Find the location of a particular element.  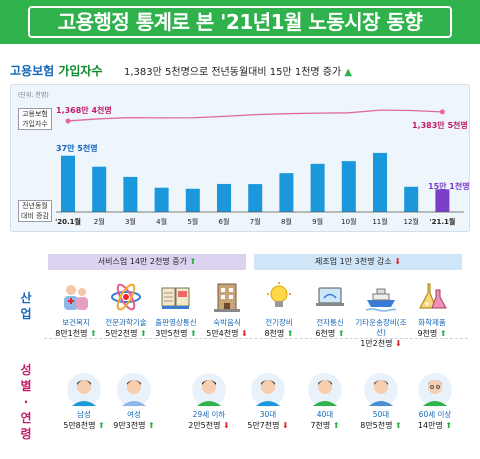

item-value: 5만4천명 ⬇ is located at coordinates (227, 334).